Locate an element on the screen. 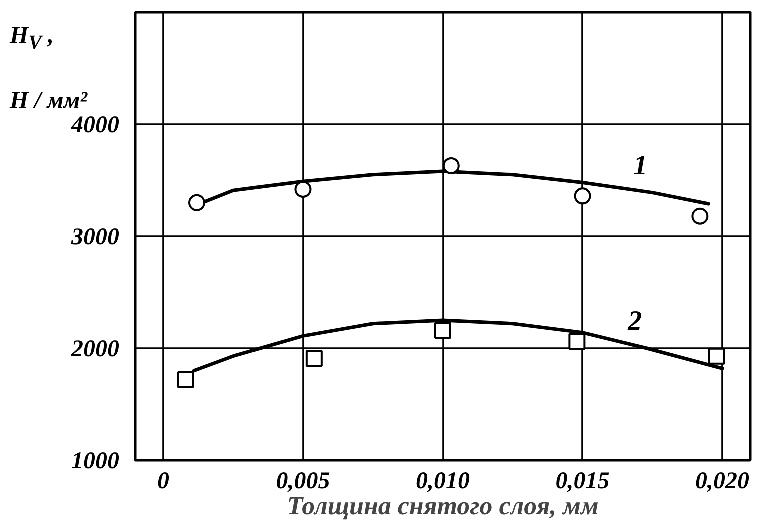  x-tick-label: 0,010 is located at coordinates (443, 481).